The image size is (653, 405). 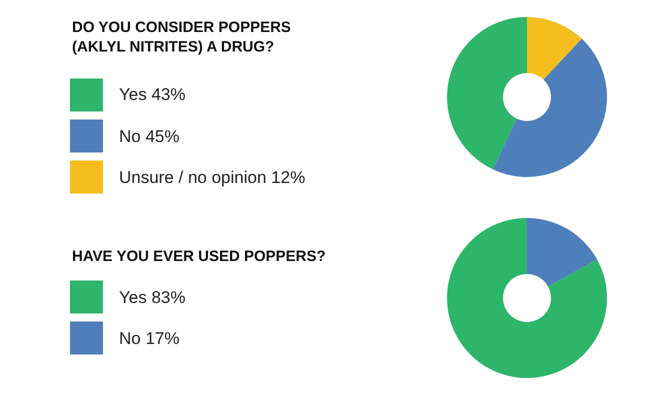 What do you see at coordinates (181, 37) in the screenshot?
I see `text: DO YOU CONSIDER POPPERS (AKLYL NITRITES) A DRUG?` at bounding box center [181, 37].